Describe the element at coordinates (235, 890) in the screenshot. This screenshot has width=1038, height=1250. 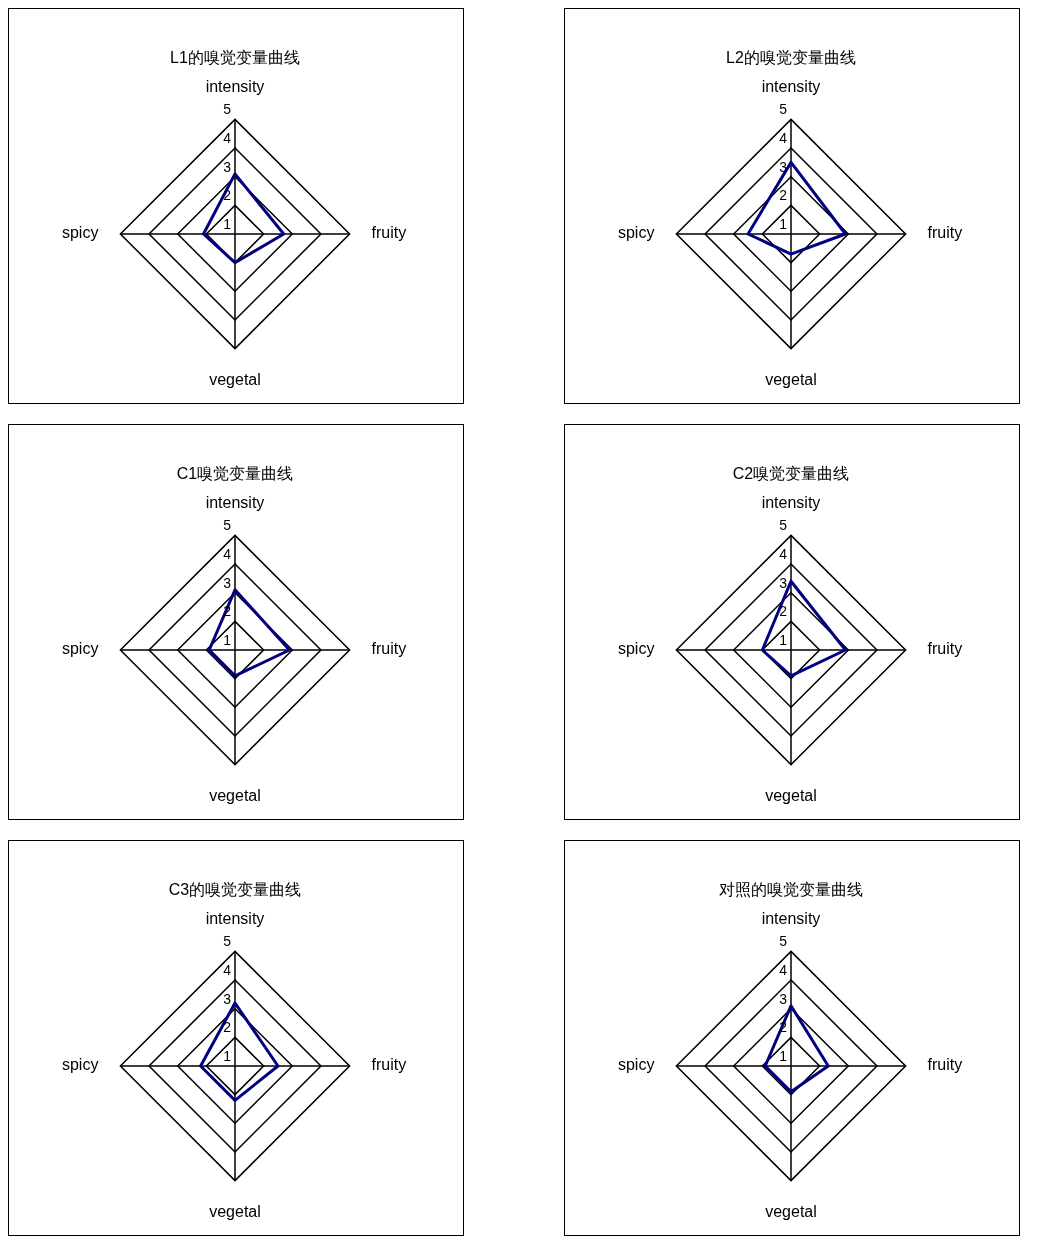
I see `chart-title: C3的嗅觉变量曲线` at that location.